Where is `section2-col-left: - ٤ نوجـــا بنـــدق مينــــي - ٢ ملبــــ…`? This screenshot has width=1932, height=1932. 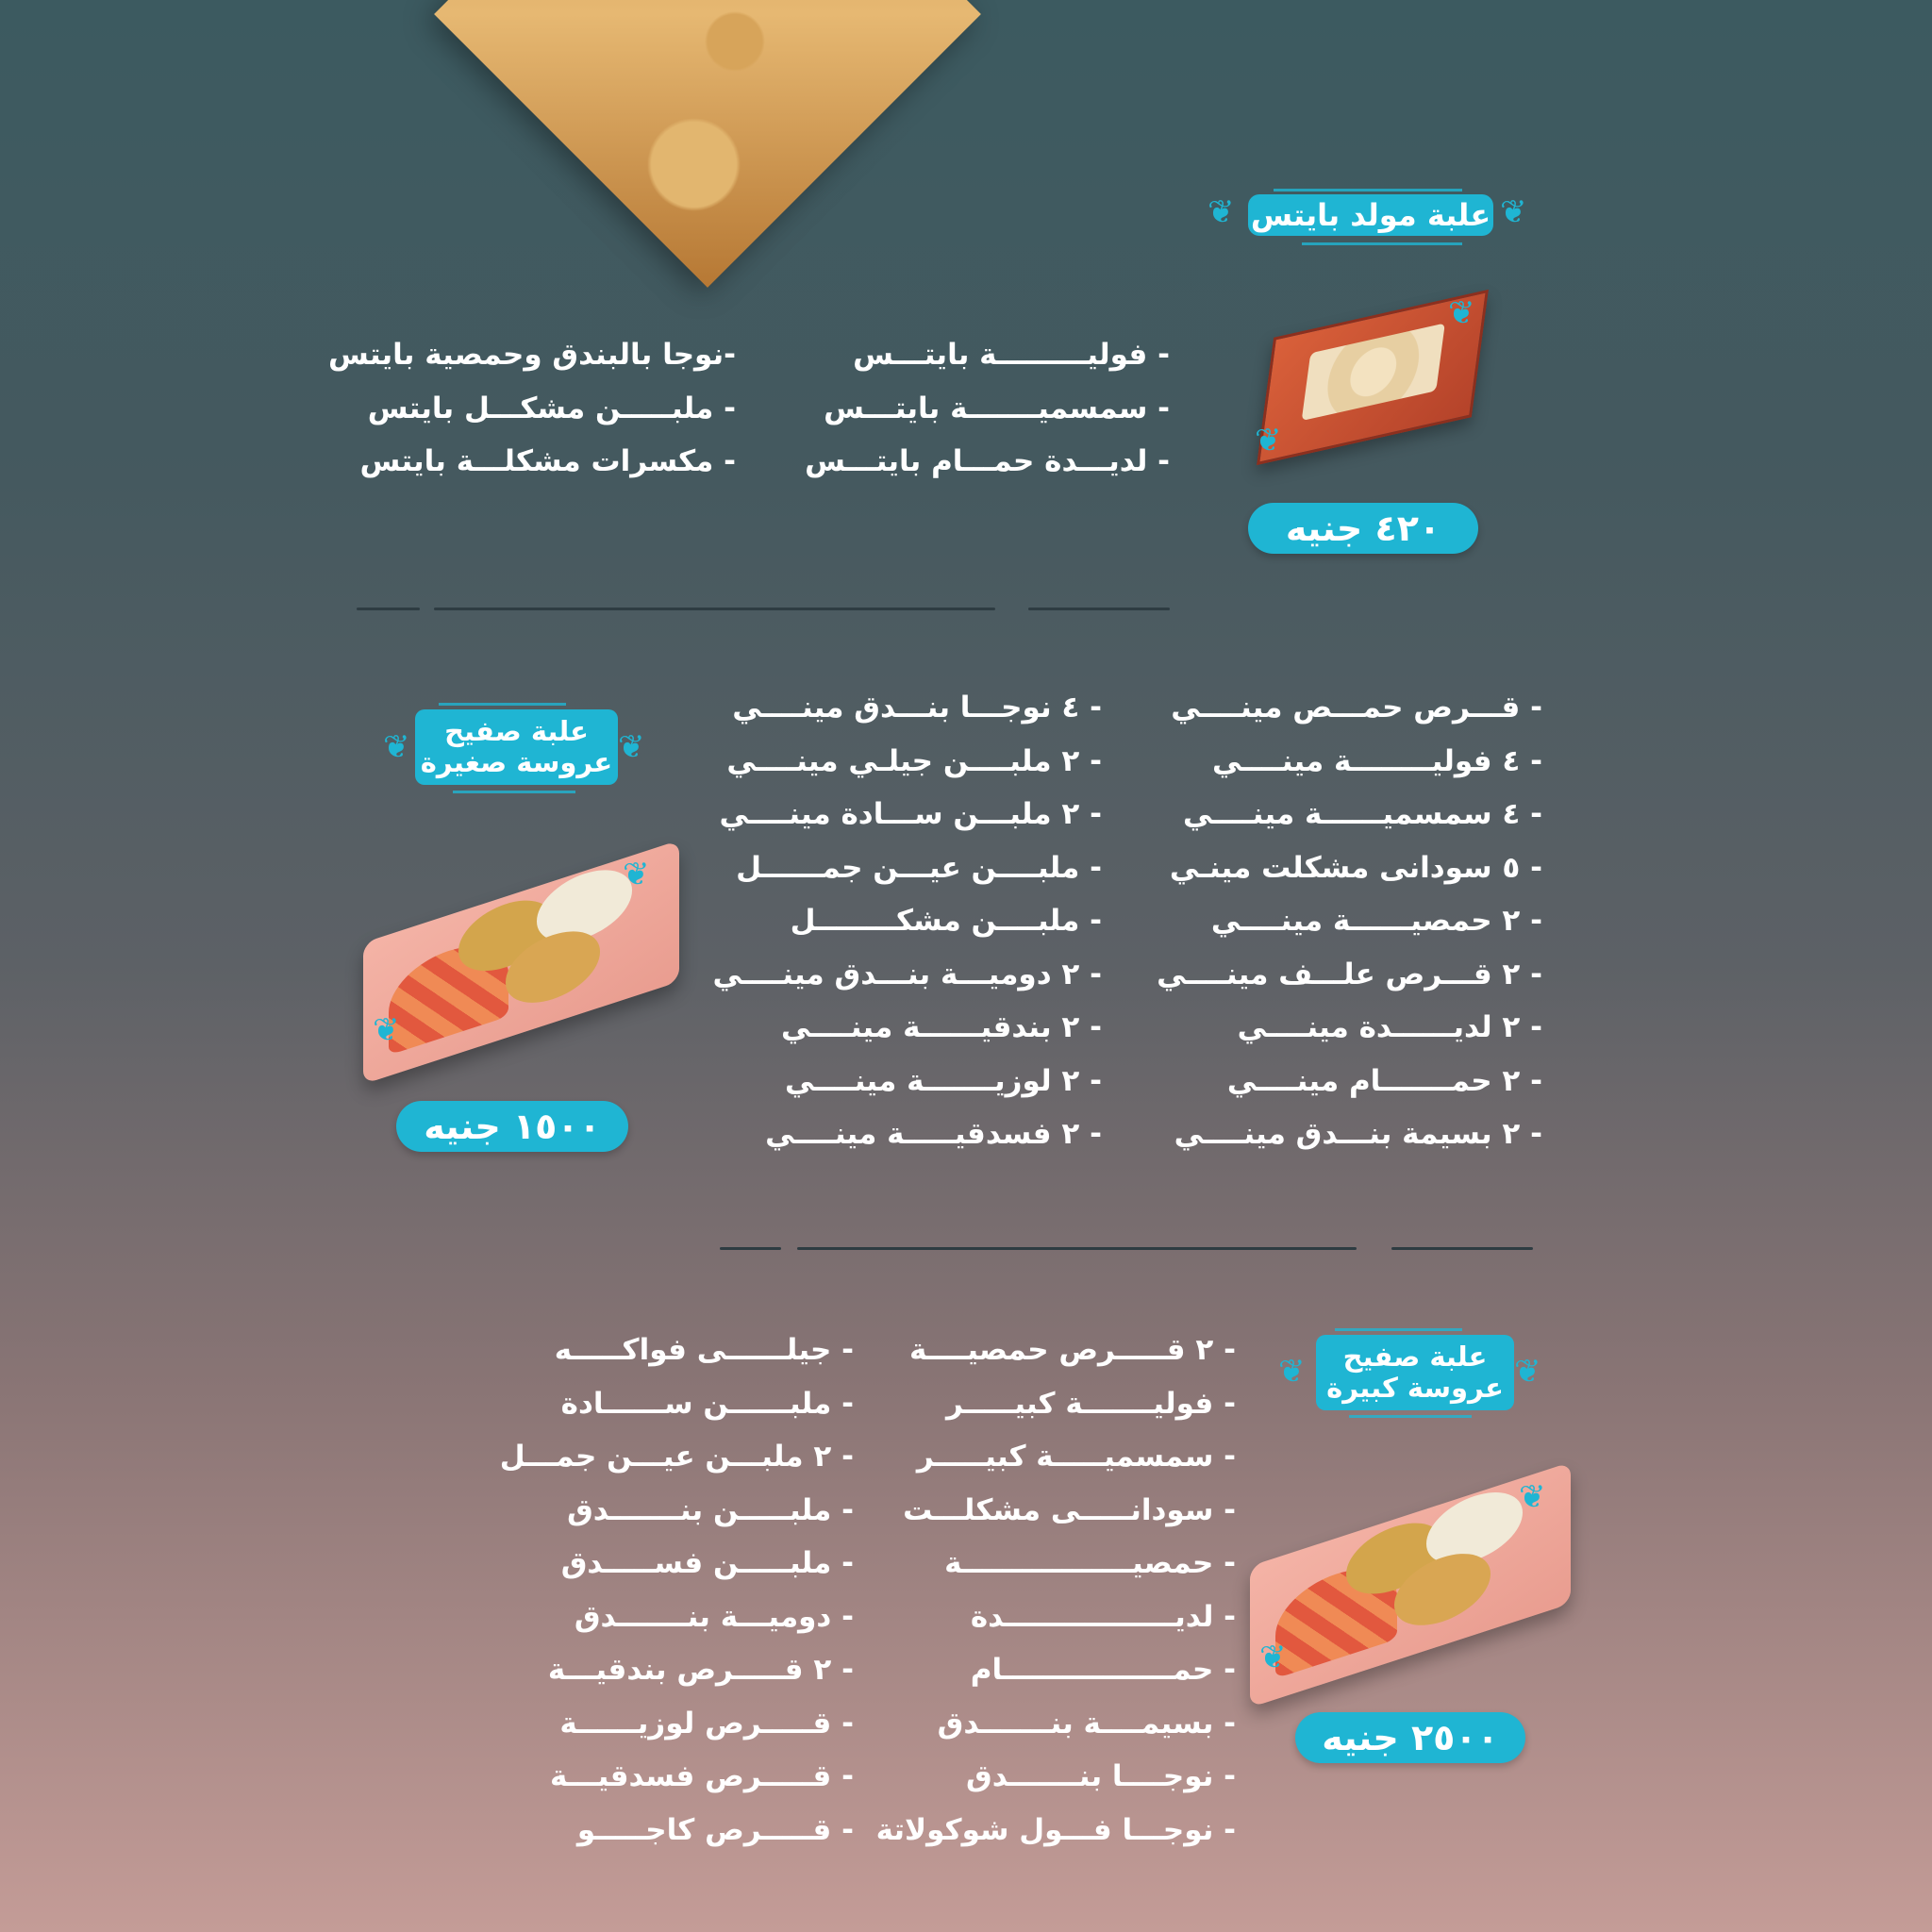
section2-col-left: - ٤ نوجـــا بنـــدق مينــــي - ٢ ملبــــ… is located at coordinates (904, 921).